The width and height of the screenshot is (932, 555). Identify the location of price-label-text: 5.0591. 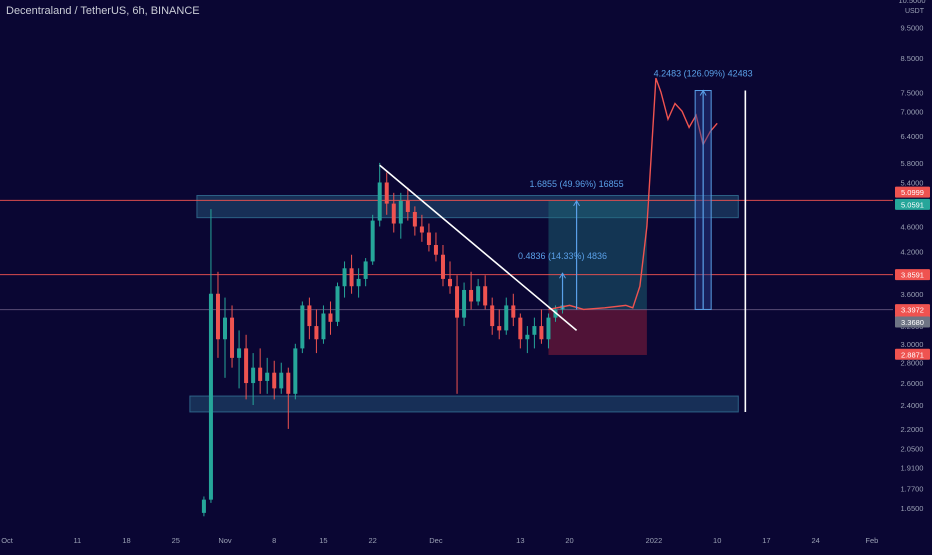
(912, 204).